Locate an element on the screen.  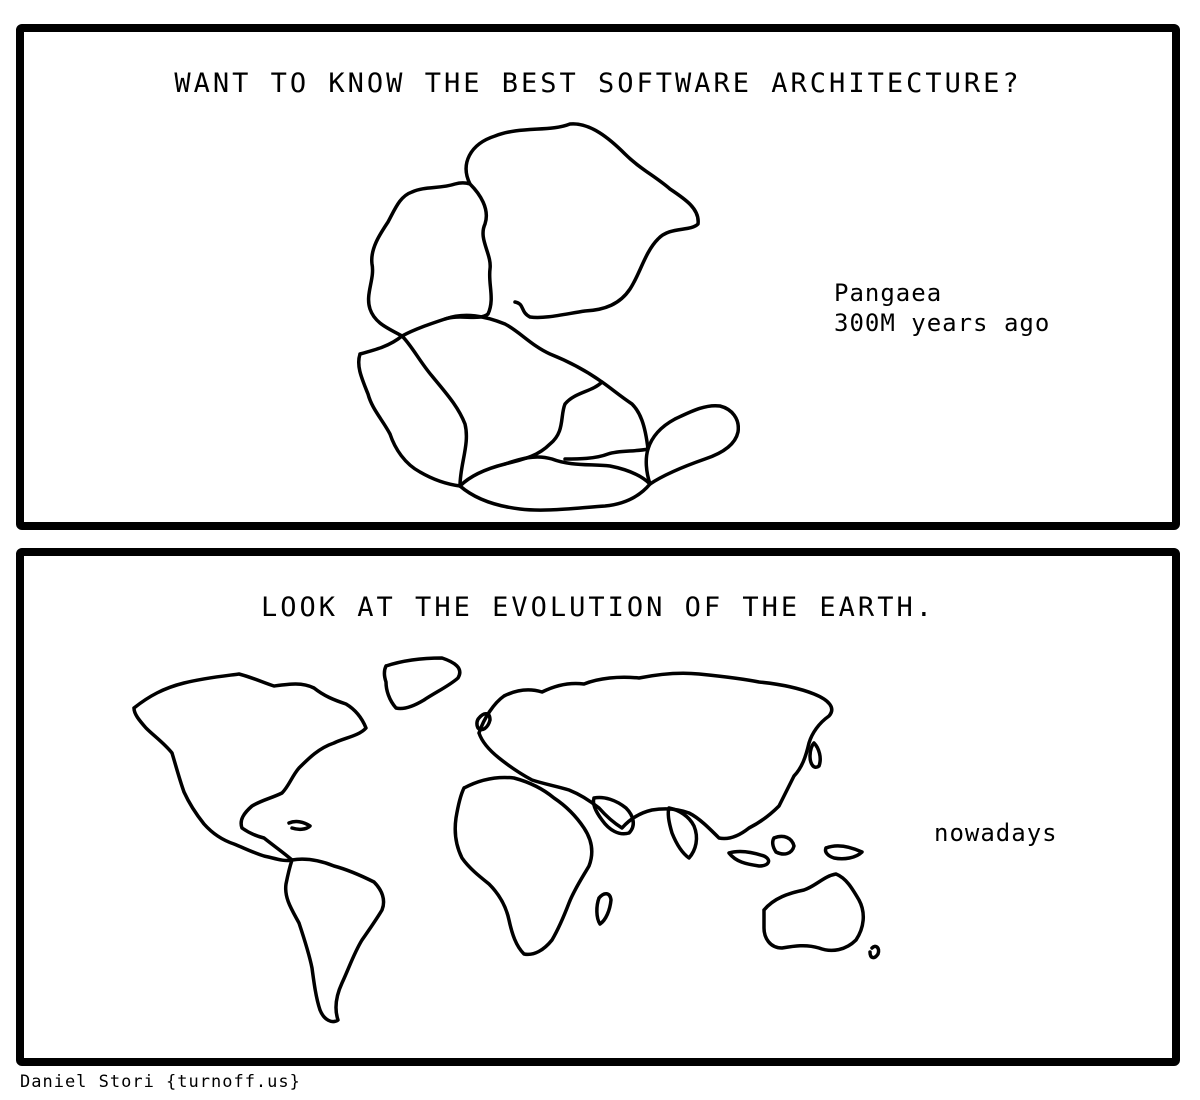
pangaea-landmass-india is located at coordinates (606, 420).